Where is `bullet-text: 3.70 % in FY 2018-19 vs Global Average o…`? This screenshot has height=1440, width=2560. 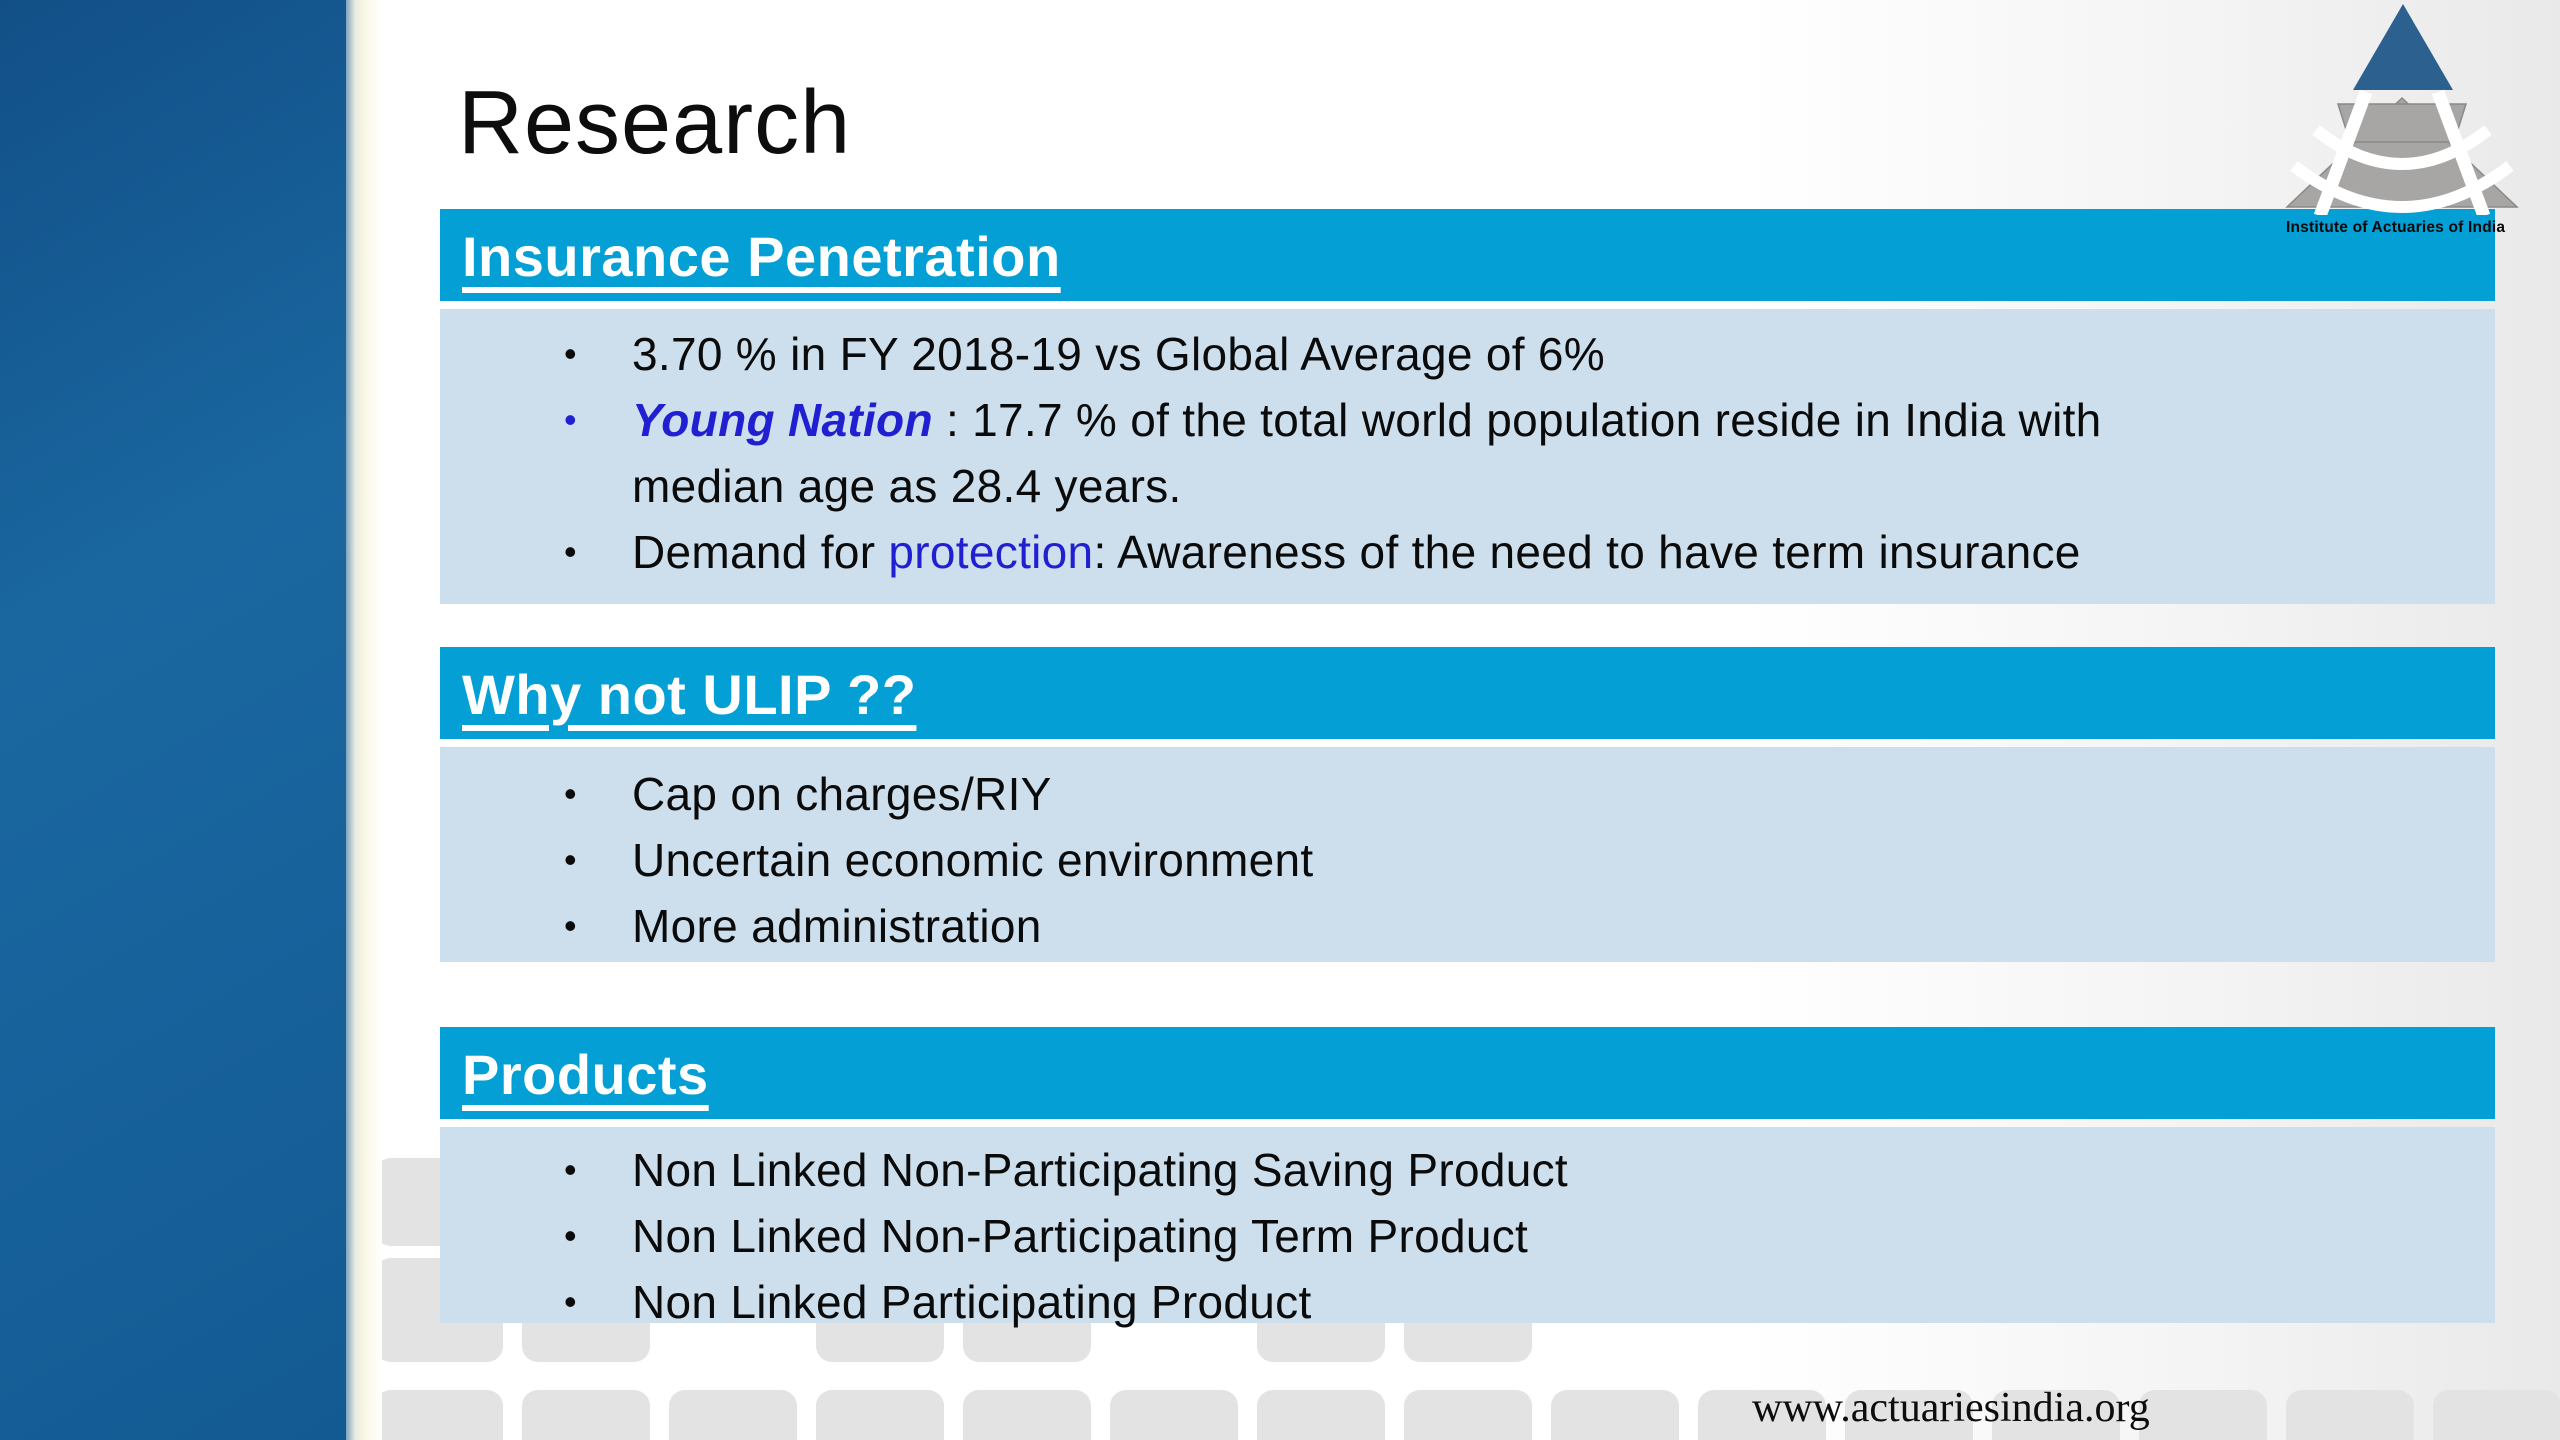
bullet-text: 3.70 % in FY 2018-19 vs Global Average o… is located at coordinates (1119, 354).